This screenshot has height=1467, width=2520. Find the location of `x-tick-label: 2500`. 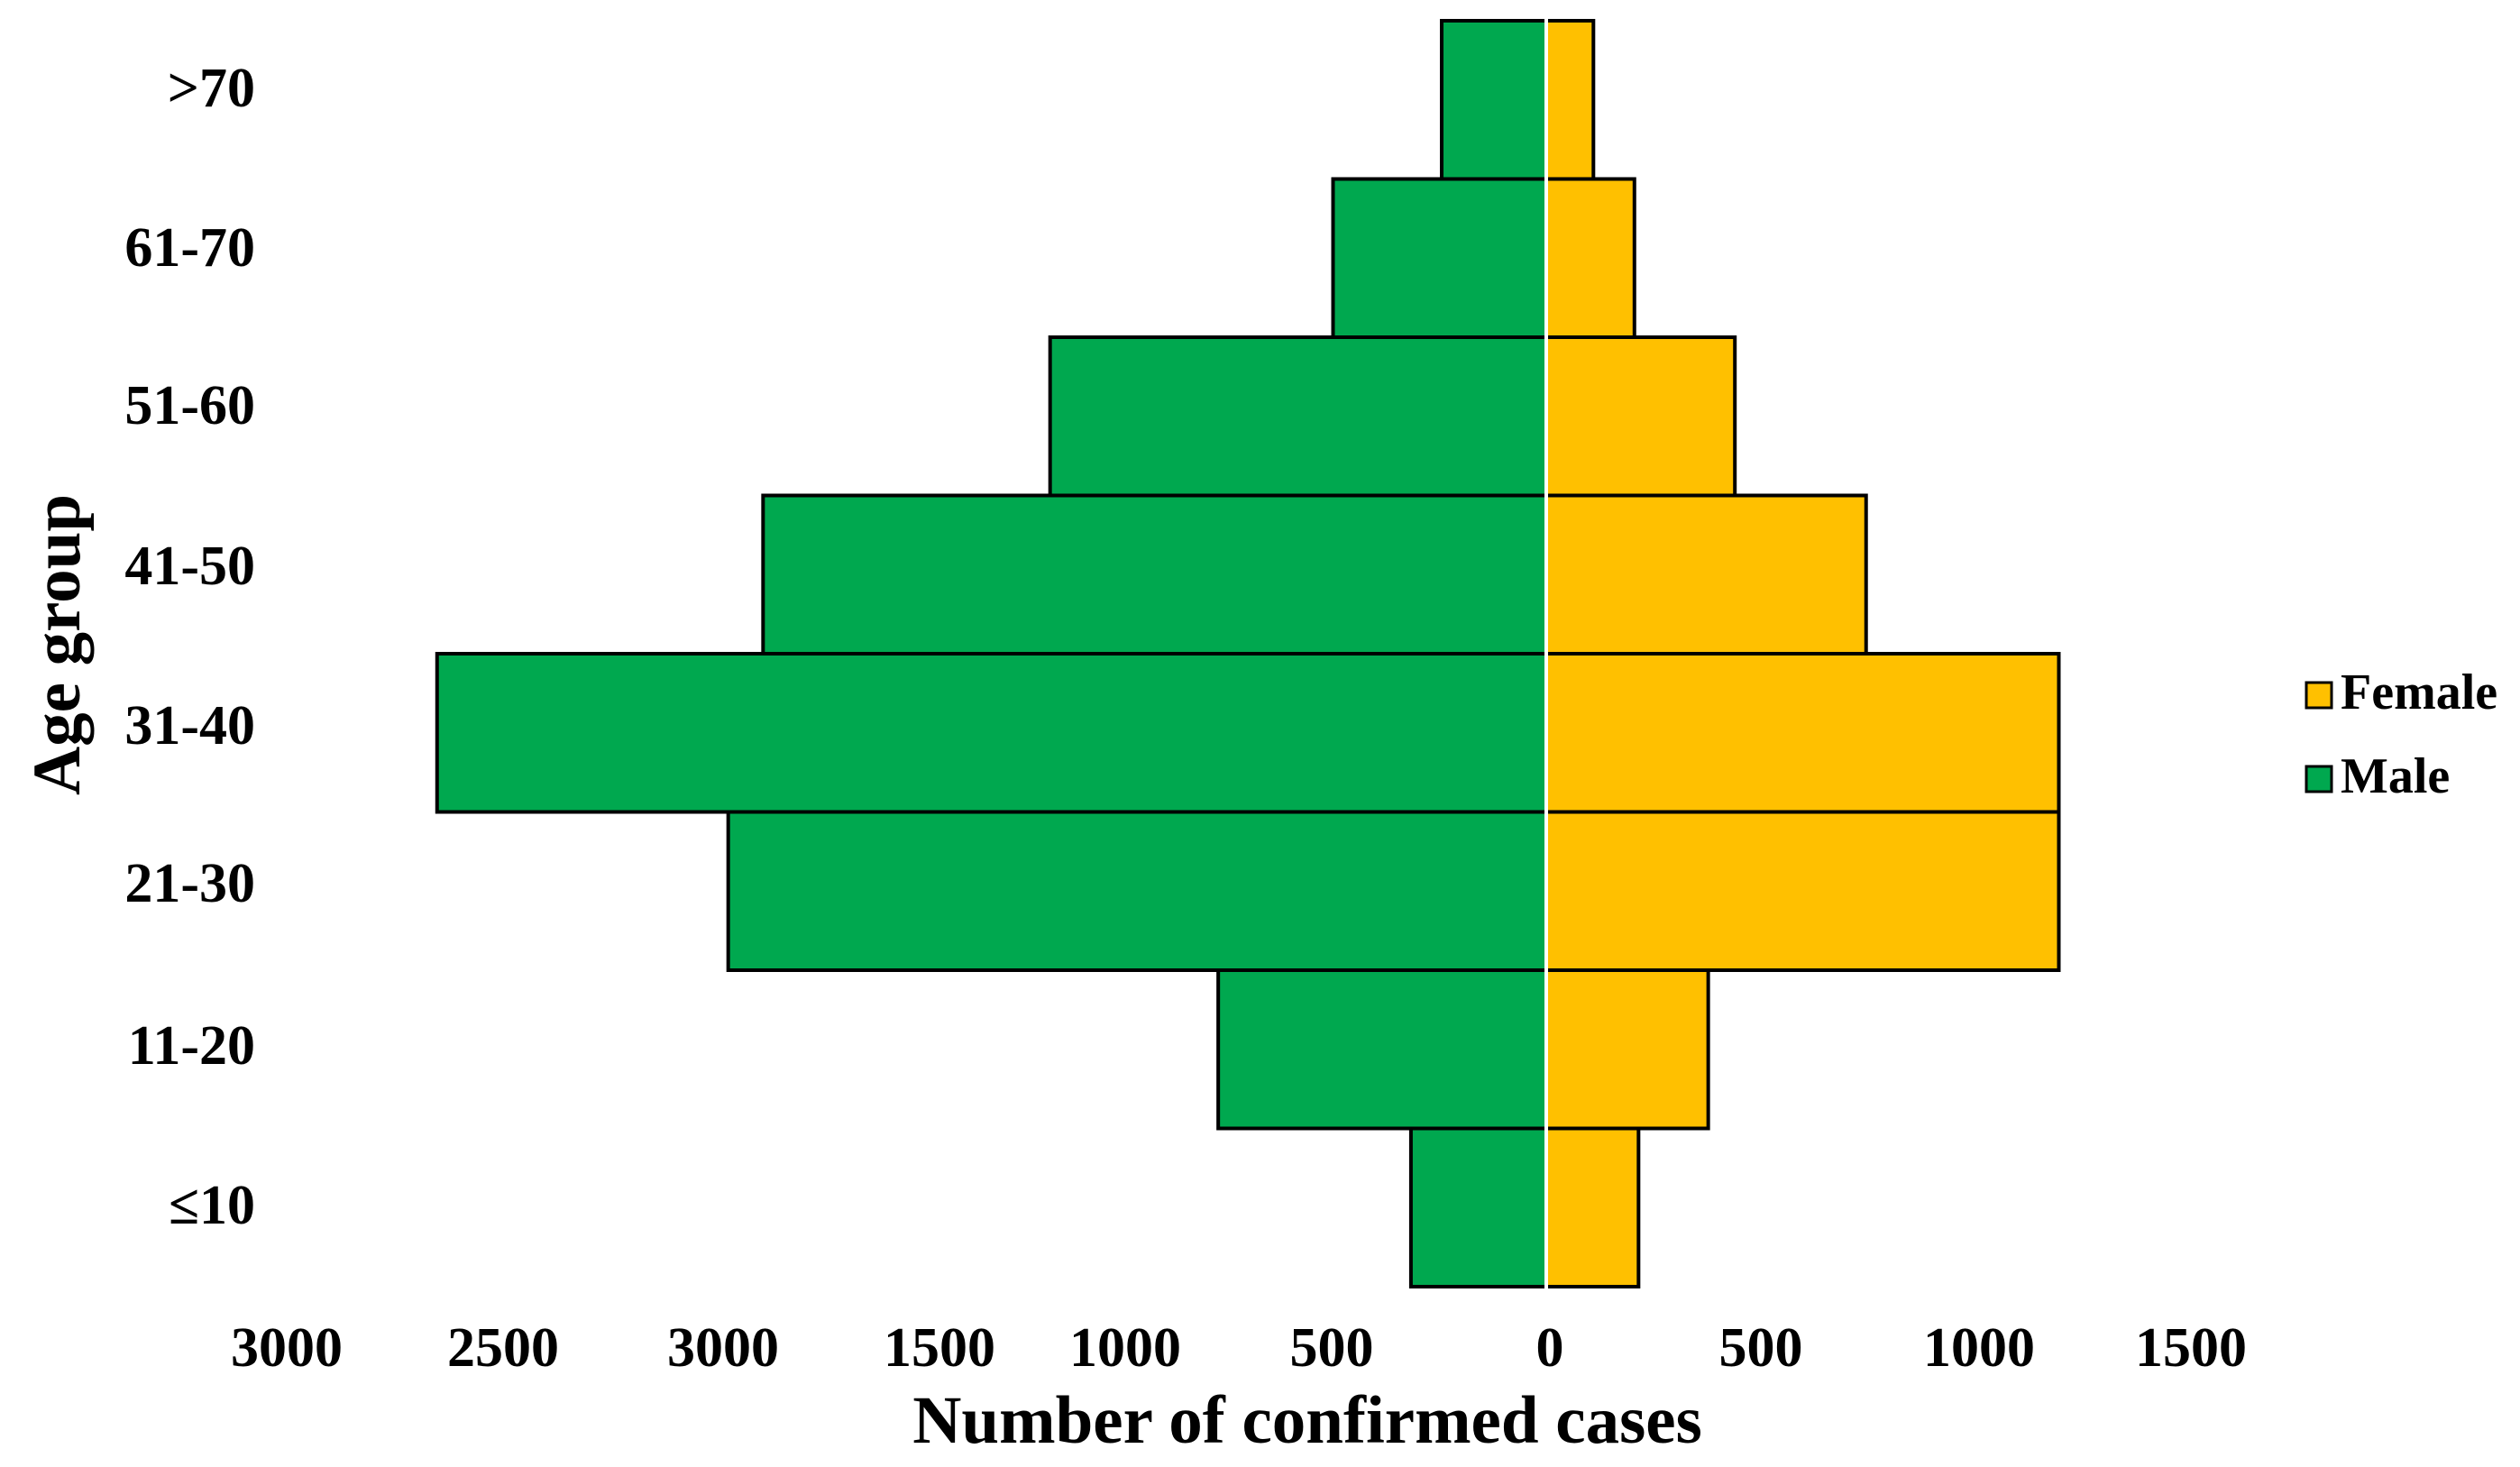

x-tick-label: 2500 is located at coordinates (503, 1348).